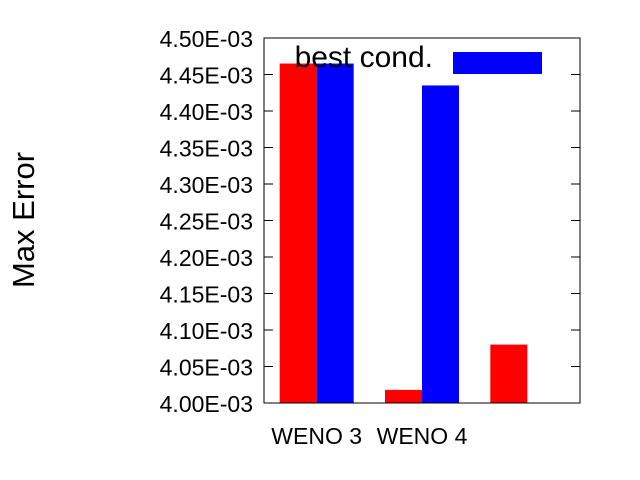 This screenshot has height=480, width=640. Describe the element at coordinates (206, 368) in the screenshot. I see `y-tick-label: 4.05E-03` at that location.